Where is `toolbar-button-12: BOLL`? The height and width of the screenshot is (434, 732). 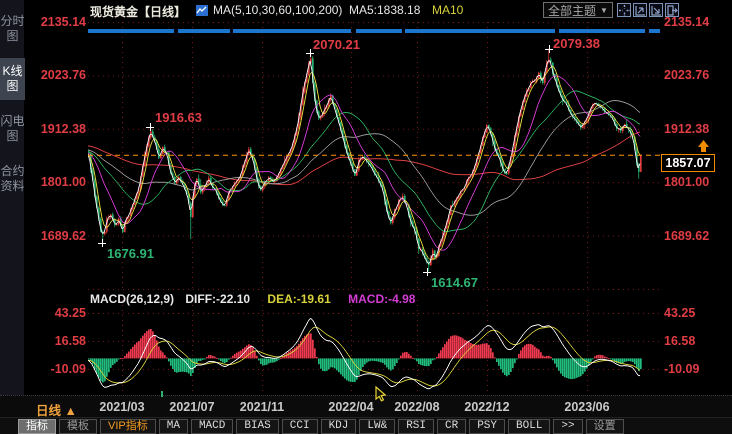 toolbar-button-12: BOLL is located at coordinates (529, 426).